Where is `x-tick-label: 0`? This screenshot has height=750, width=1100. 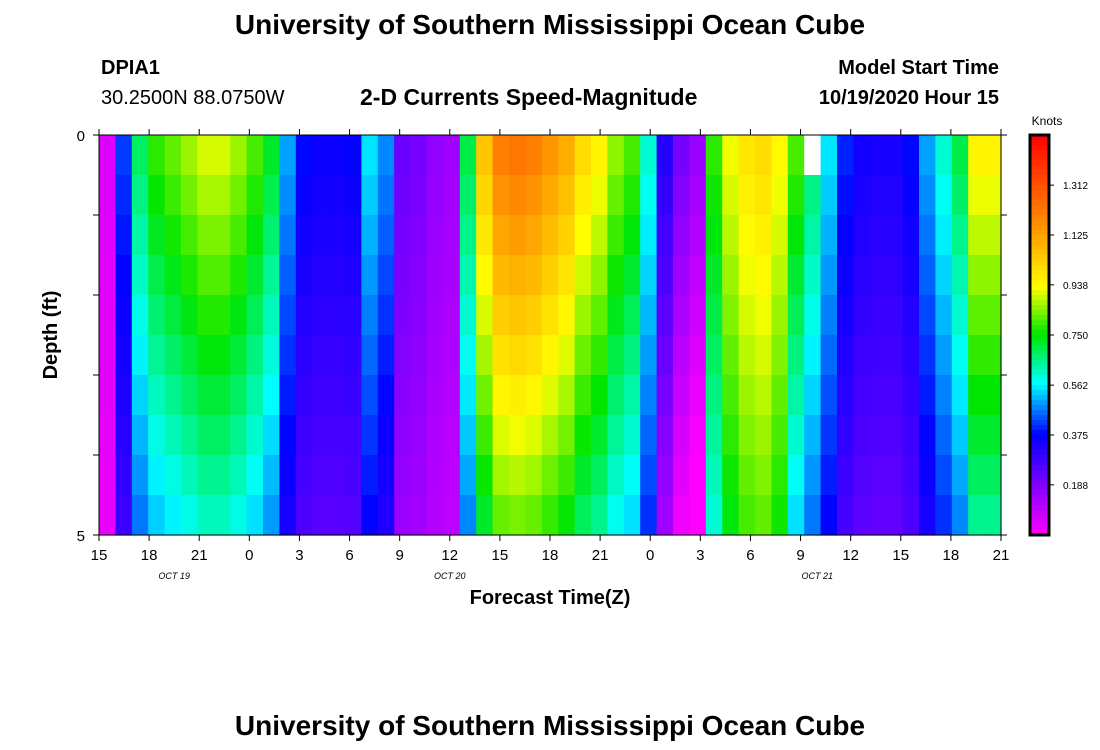 x-tick-label: 0 is located at coordinates (650, 555).